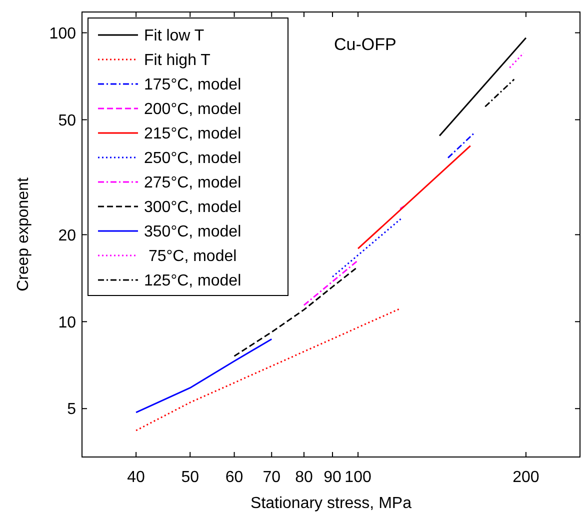  Describe the element at coordinates (234, 477) in the screenshot. I see `x-tick-label: 60` at that location.